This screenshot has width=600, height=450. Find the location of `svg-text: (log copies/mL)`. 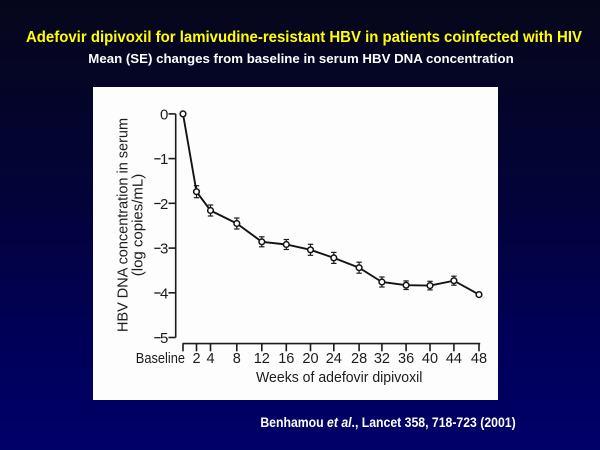

svg-text: (log copies/mL) is located at coordinates (138, 224).